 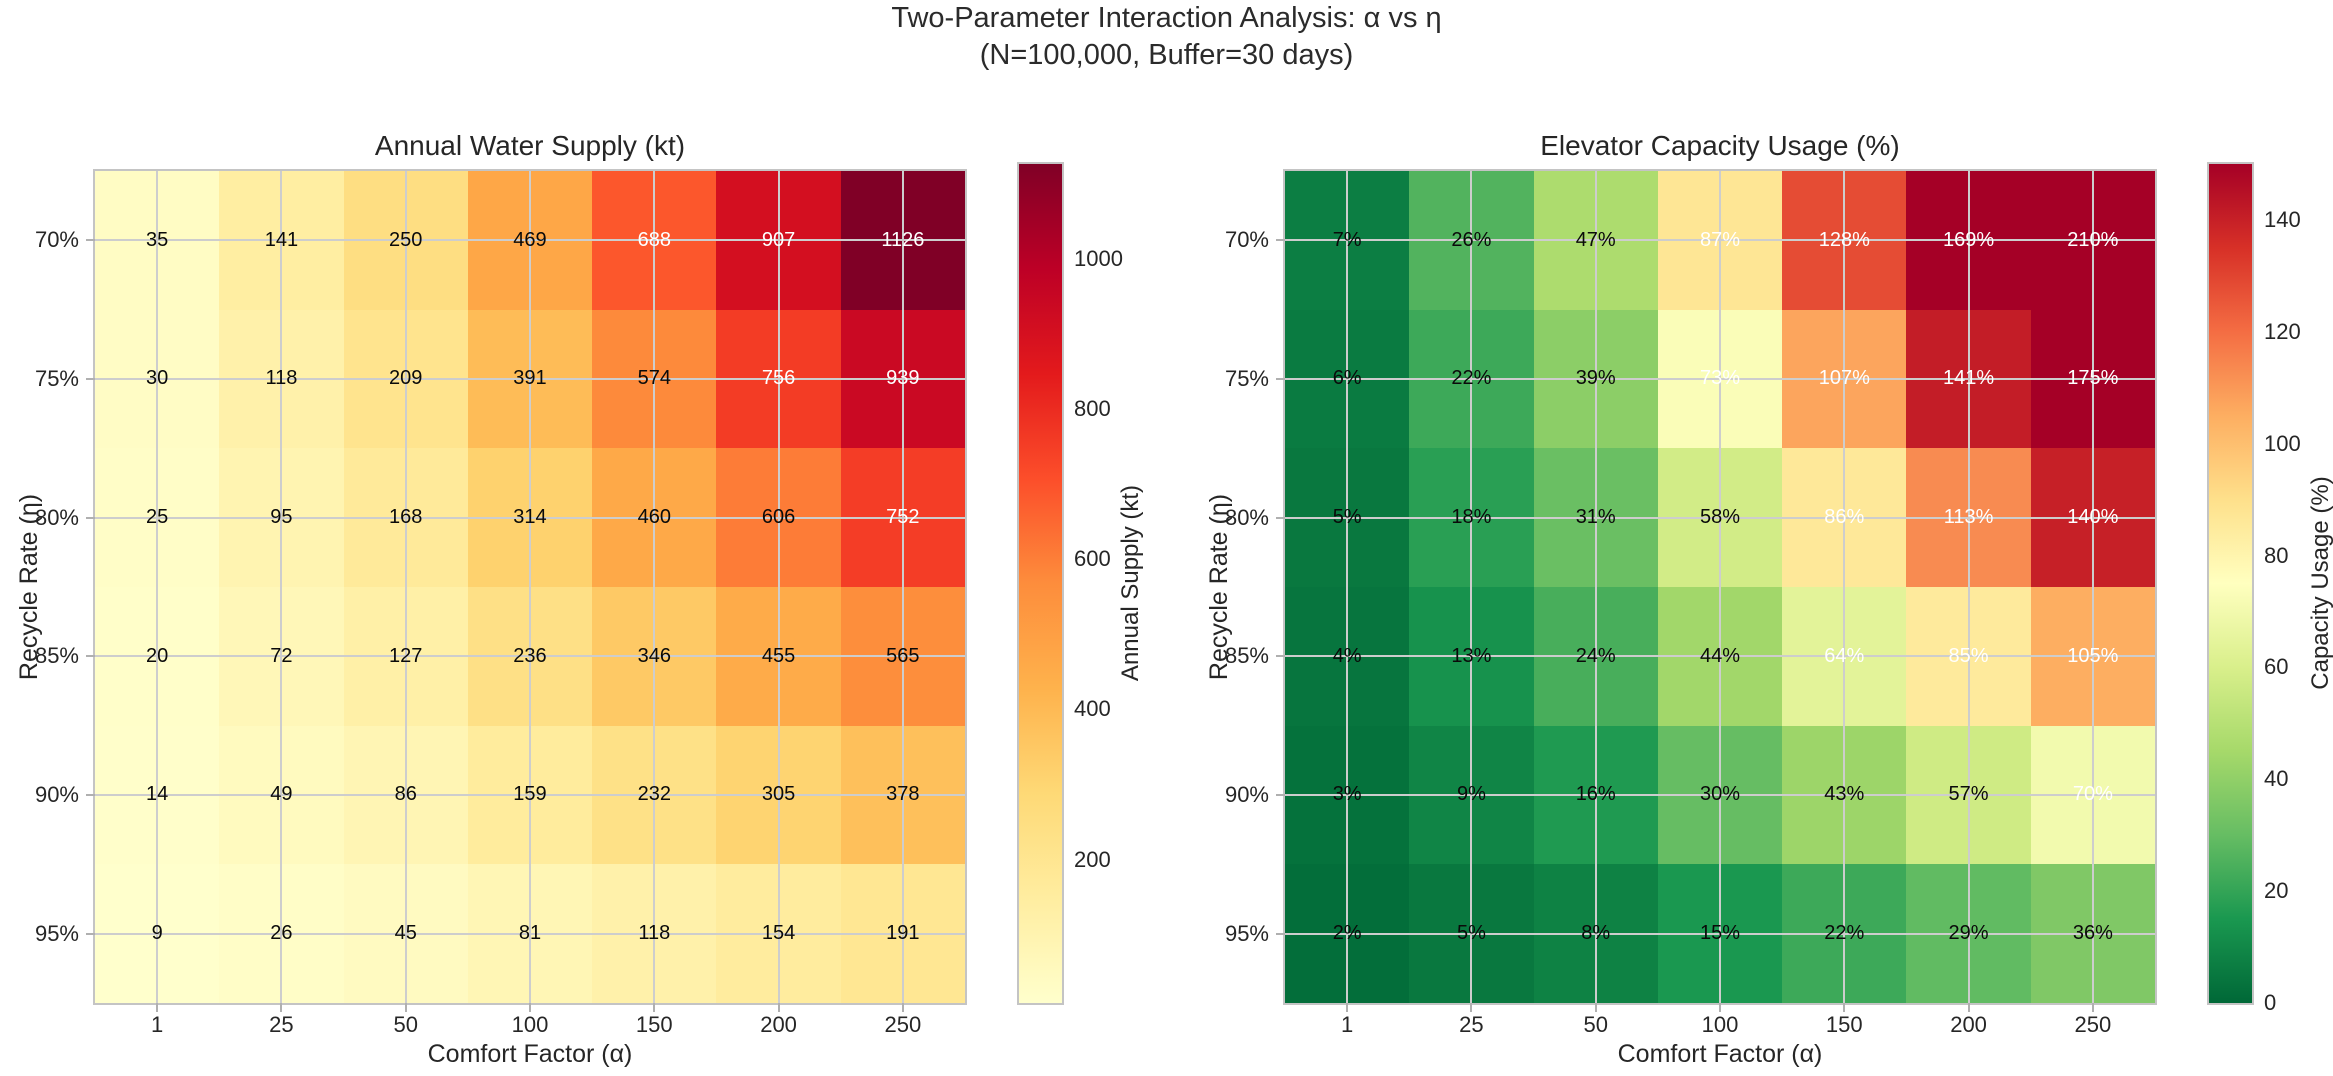 What do you see at coordinates (1719, 517) in the screenshot?
I see `cell-value: 58%` at bounding box center [1719, 517].